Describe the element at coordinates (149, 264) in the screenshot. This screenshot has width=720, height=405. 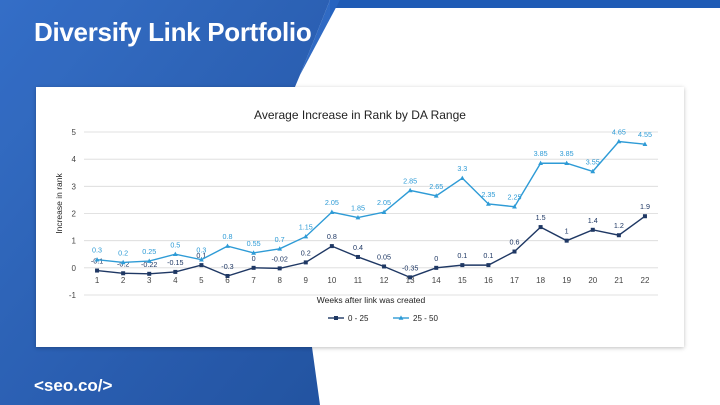
I see `data-label: -0.22` at that location.